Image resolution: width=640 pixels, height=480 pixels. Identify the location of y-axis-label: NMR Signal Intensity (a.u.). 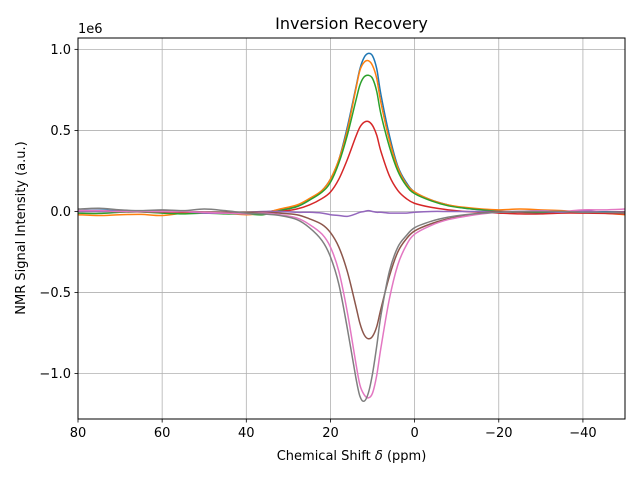
(21, 228).